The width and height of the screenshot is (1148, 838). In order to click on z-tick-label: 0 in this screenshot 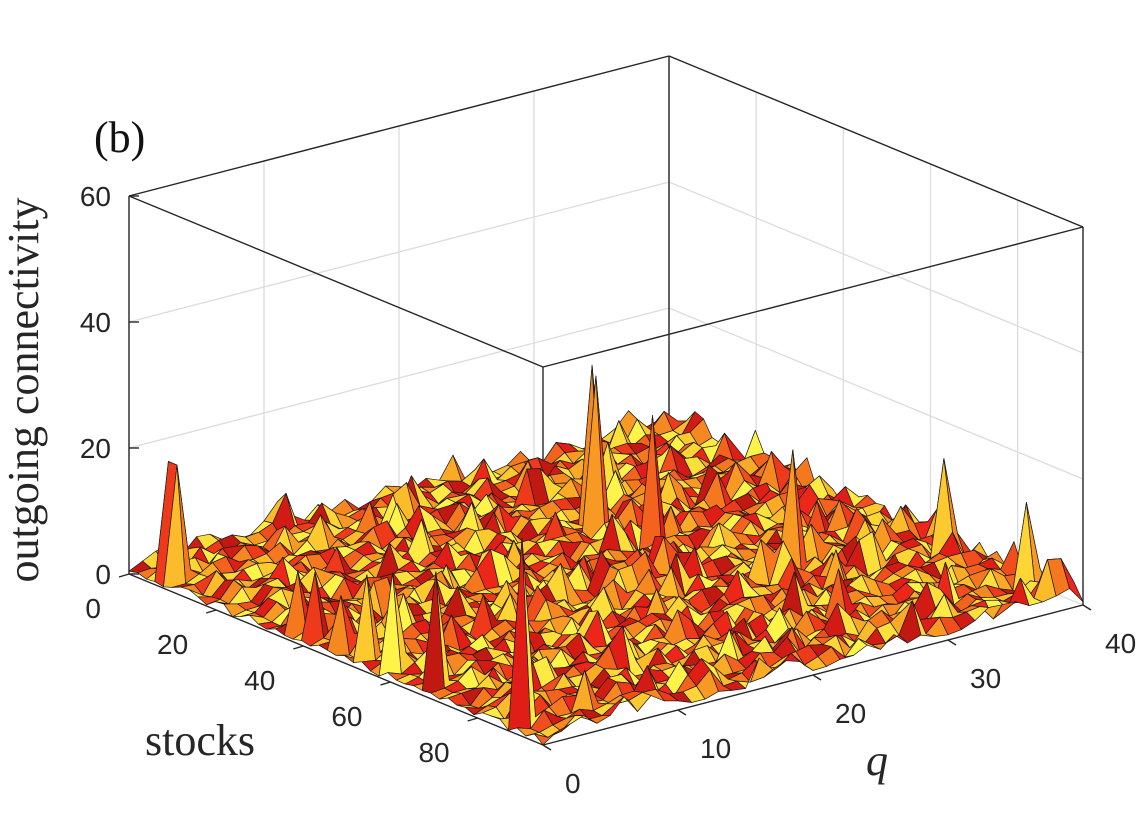, I will do `click(103, 574)`.